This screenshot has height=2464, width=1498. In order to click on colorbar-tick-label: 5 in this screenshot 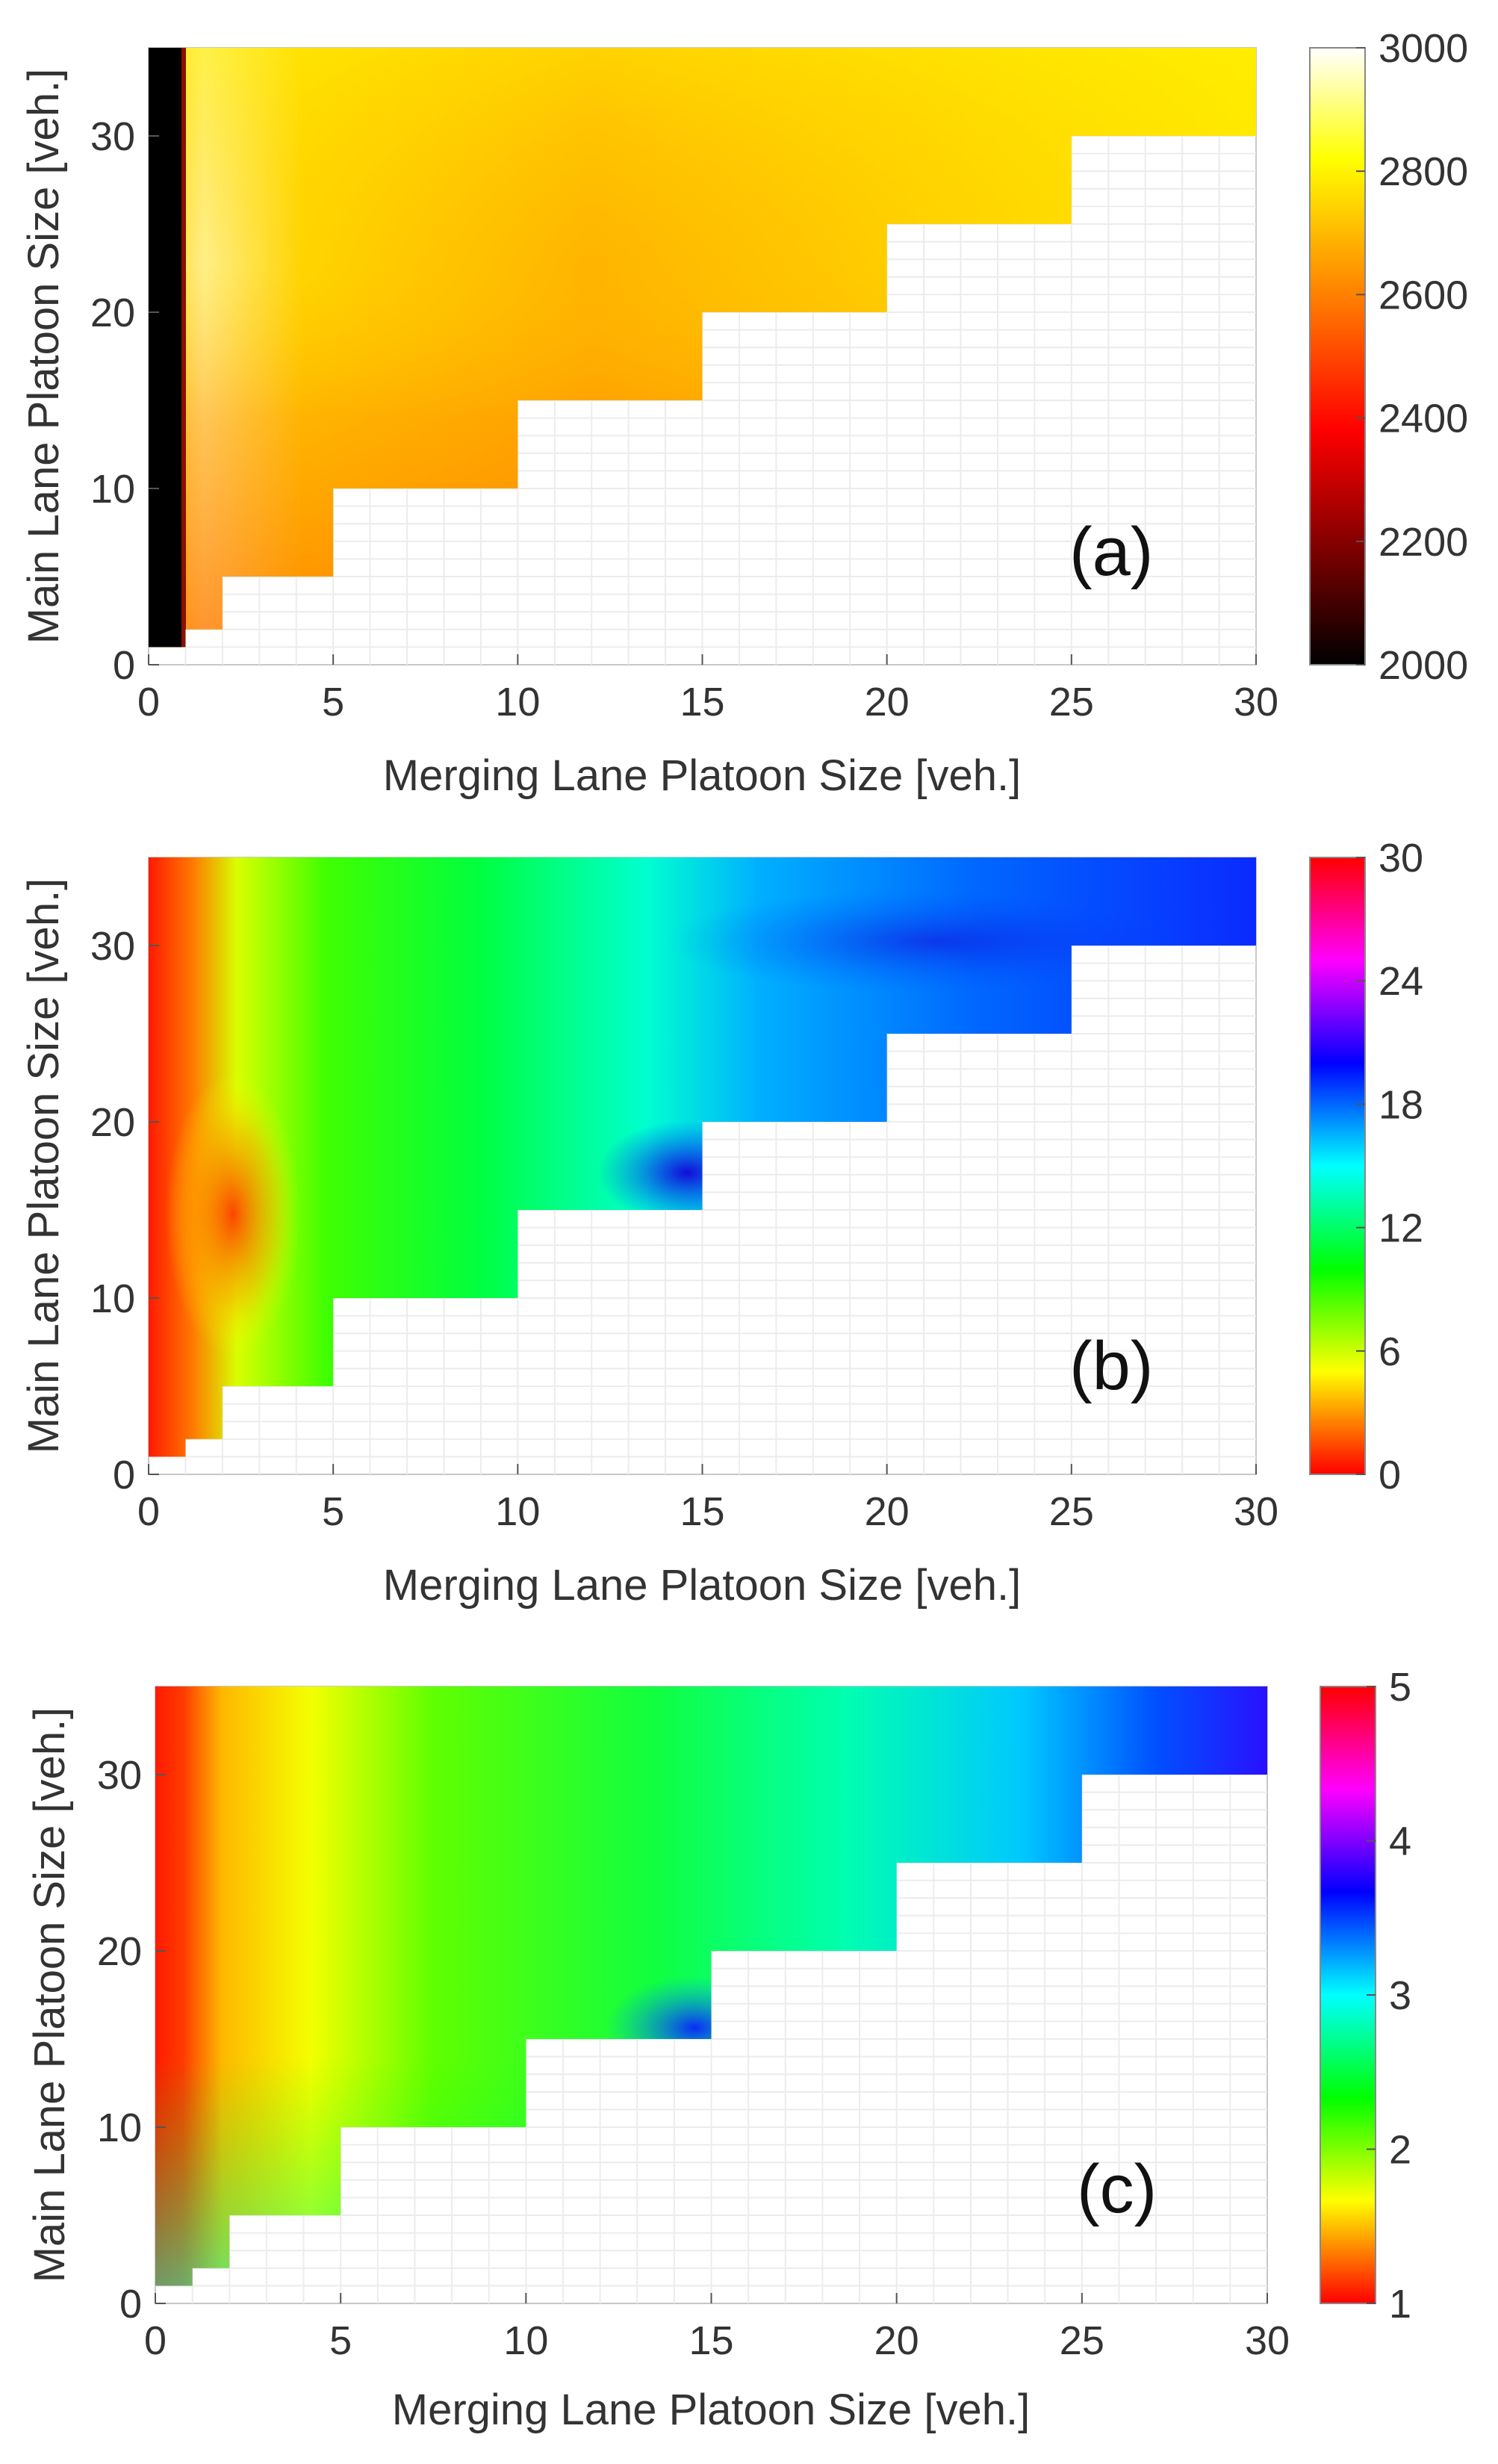, I will do `click(1400, 1687)`.